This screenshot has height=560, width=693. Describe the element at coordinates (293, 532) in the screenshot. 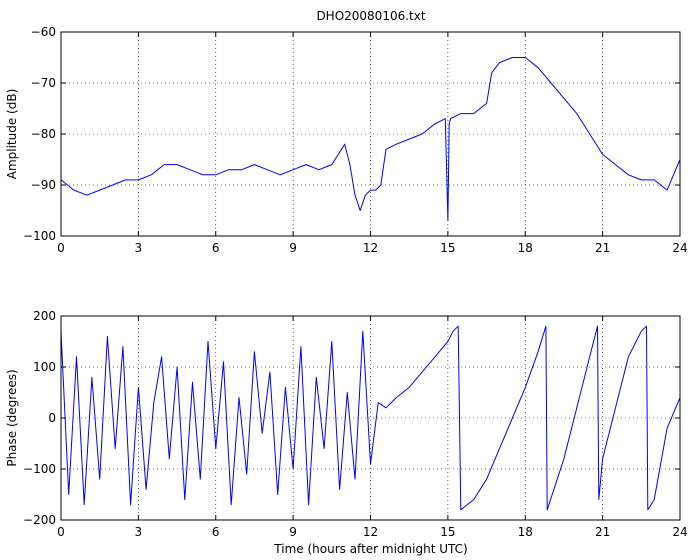

I see `phase-x-tick-label: 9` at that location.